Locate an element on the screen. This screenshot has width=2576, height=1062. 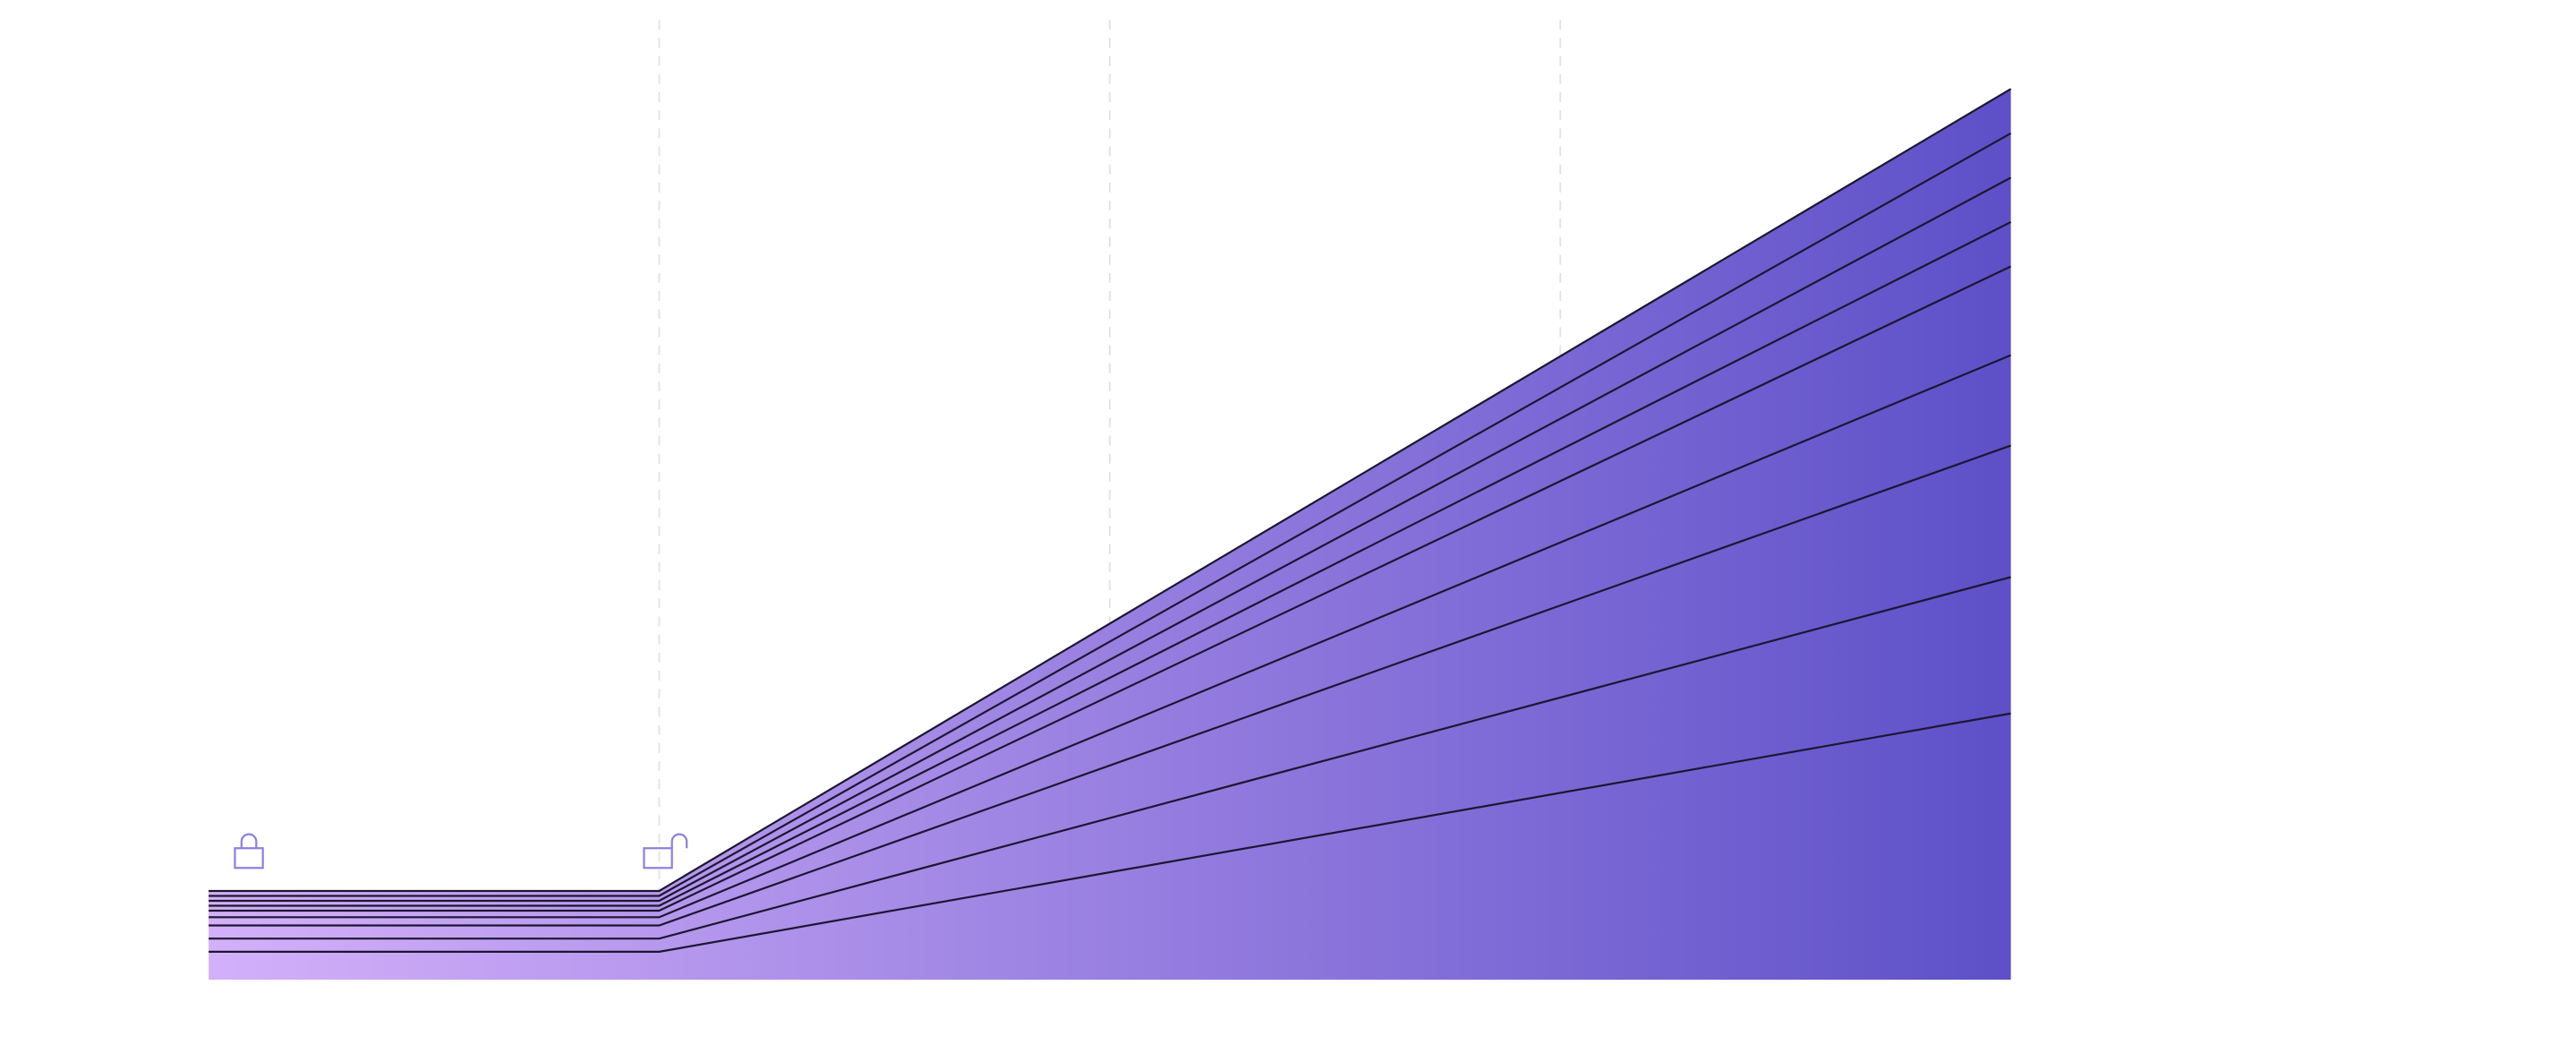
unlock-icon is located at coordinates (665, 851).